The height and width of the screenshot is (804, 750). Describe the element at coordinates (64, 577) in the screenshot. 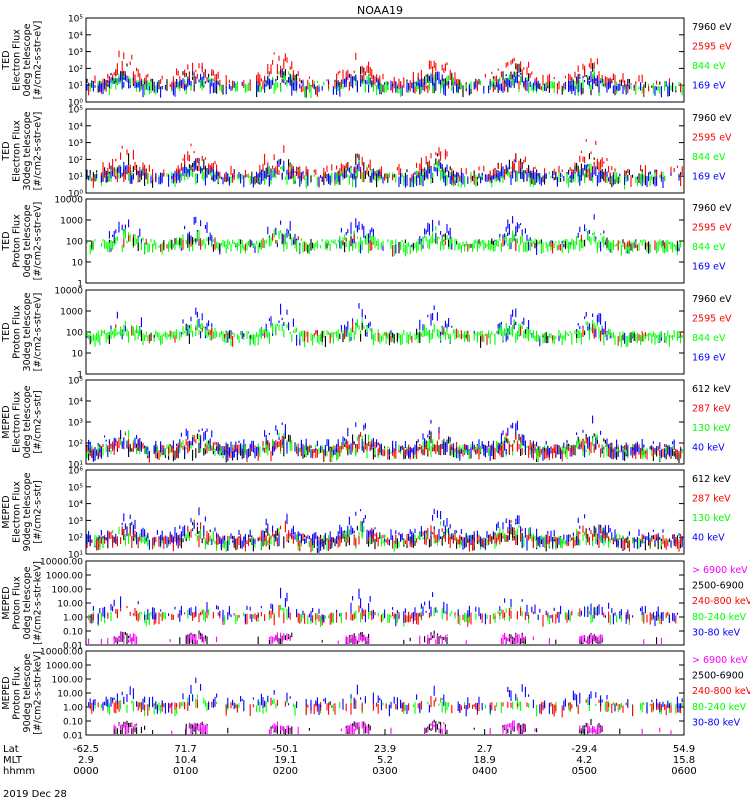

I see `y-tick-label: 1000.00` at that location.